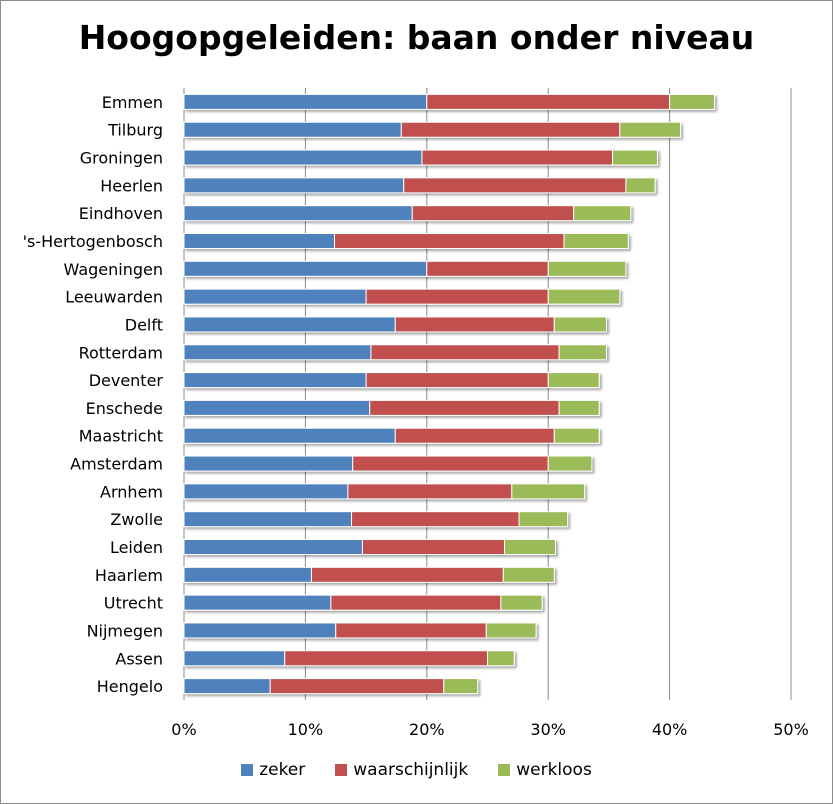 The height and width of the screenshot is (804, 833). I want to click on category-label: Tilburg, so click(135, 130).